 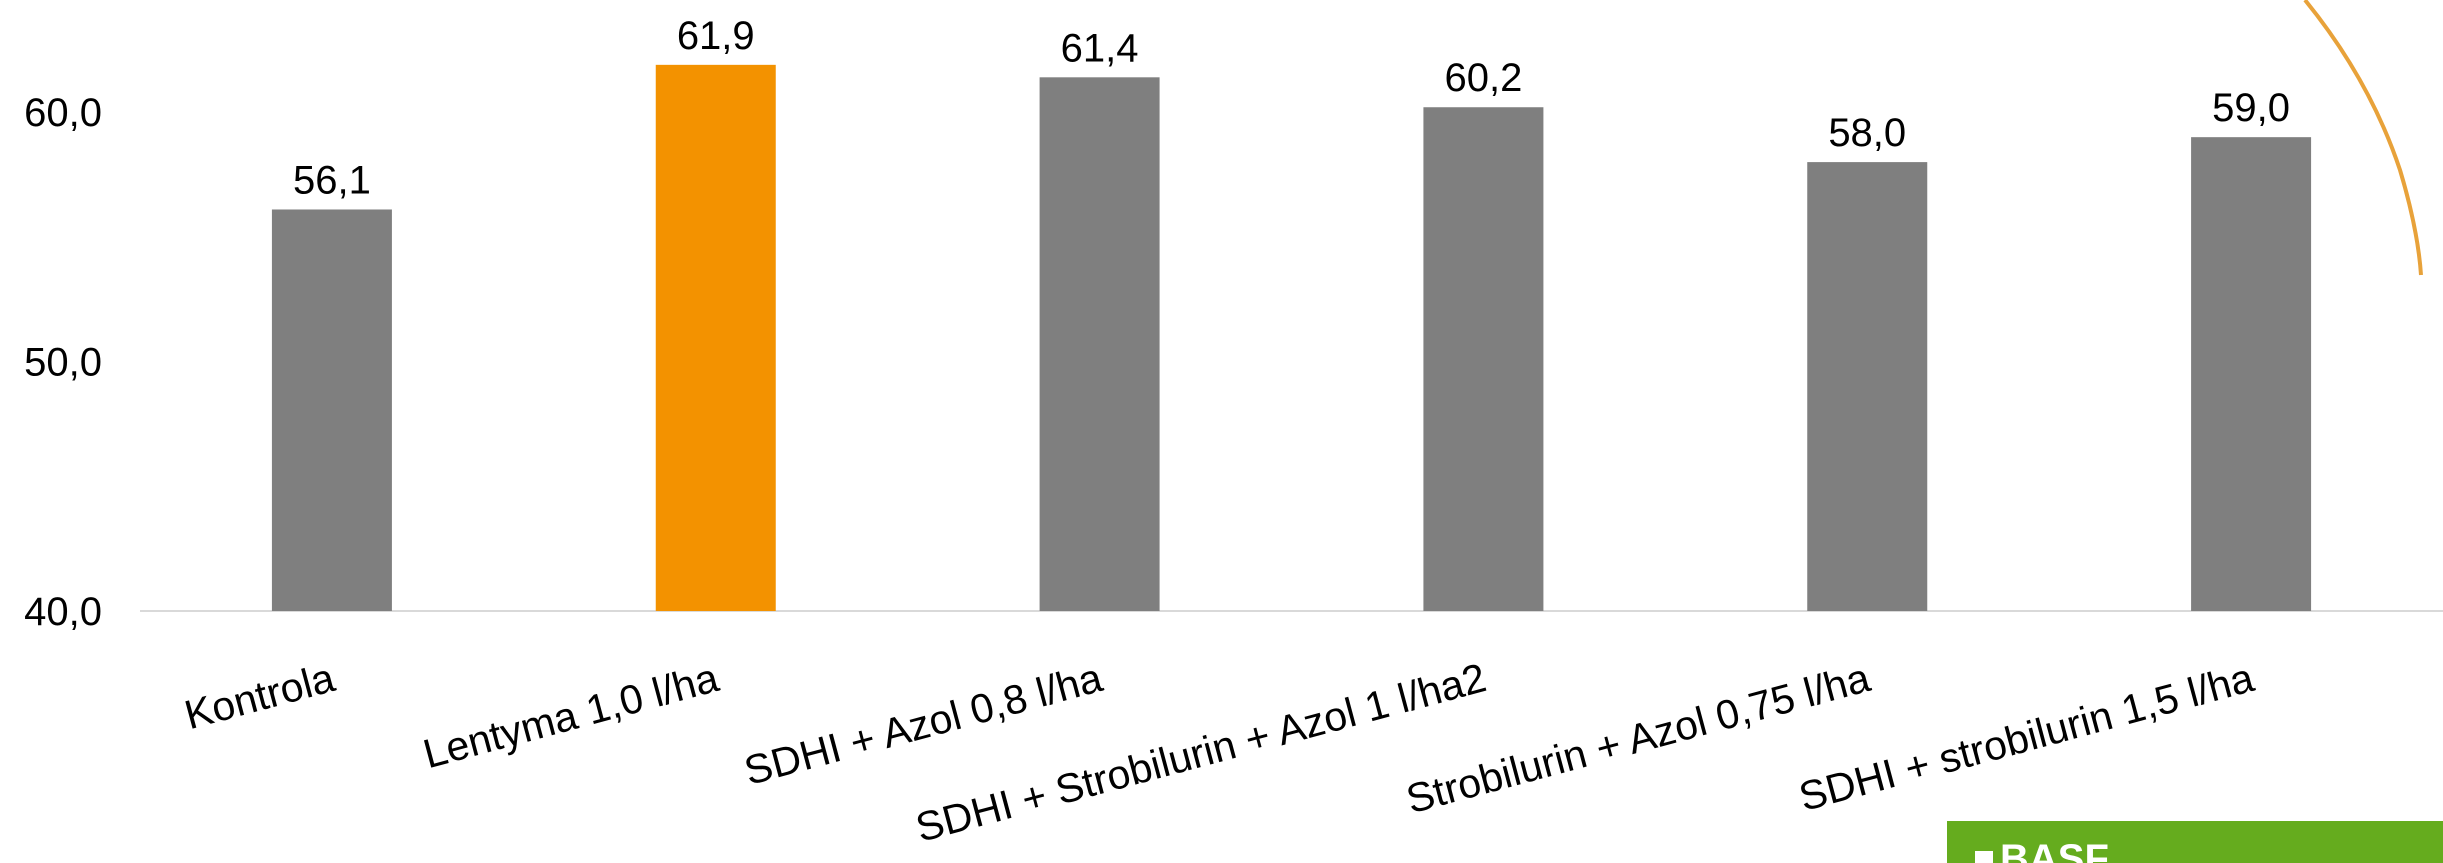 I want to click on value-label: 58,0, so click(x=1867, y=133).